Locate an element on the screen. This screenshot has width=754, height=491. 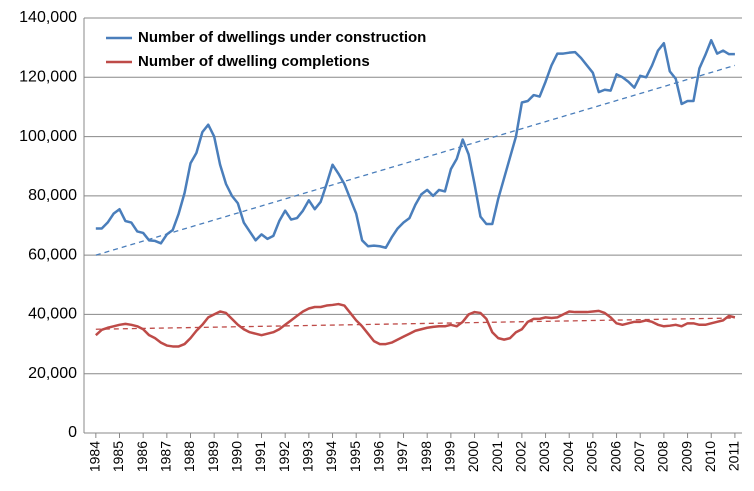
x-tick-label: 2008 is located at coordinates (663, 456).